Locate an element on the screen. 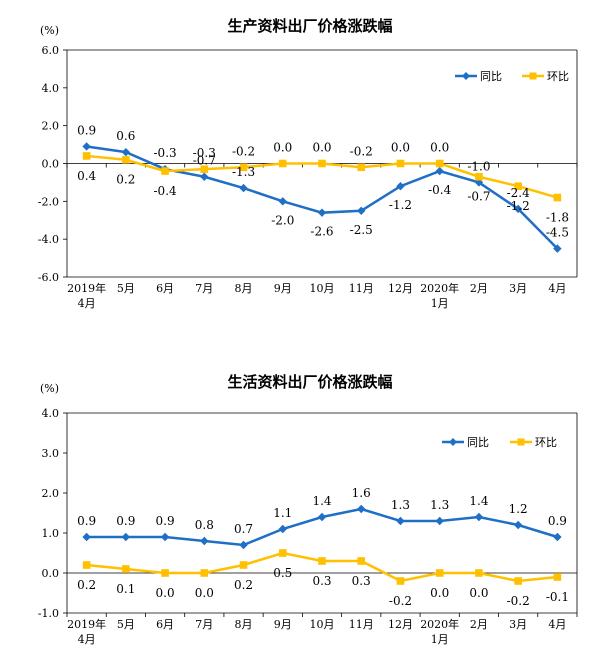 The width and height of the screenshot is (607, 661). data-label: 0.1 is located at coordinates (125, 589).